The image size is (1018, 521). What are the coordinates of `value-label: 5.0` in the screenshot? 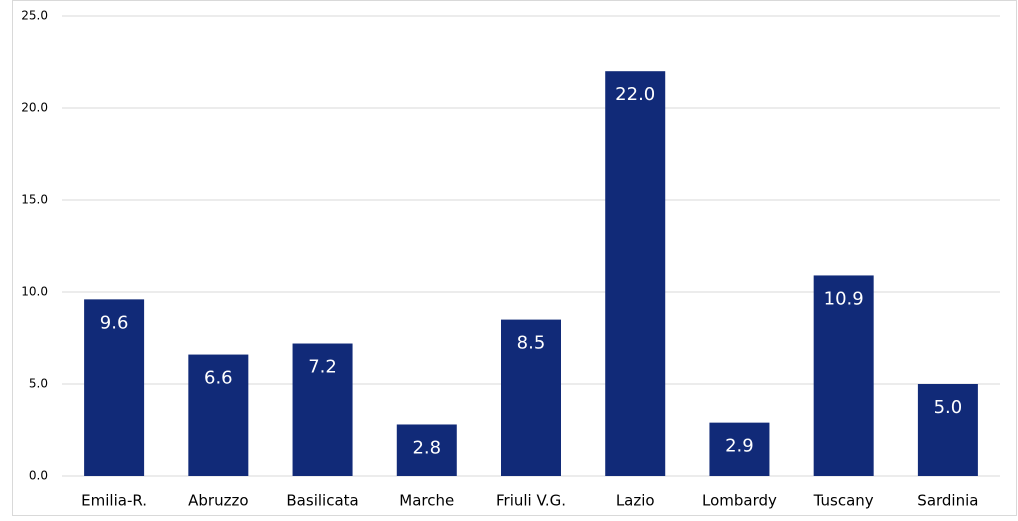 It's located at (948, 407).